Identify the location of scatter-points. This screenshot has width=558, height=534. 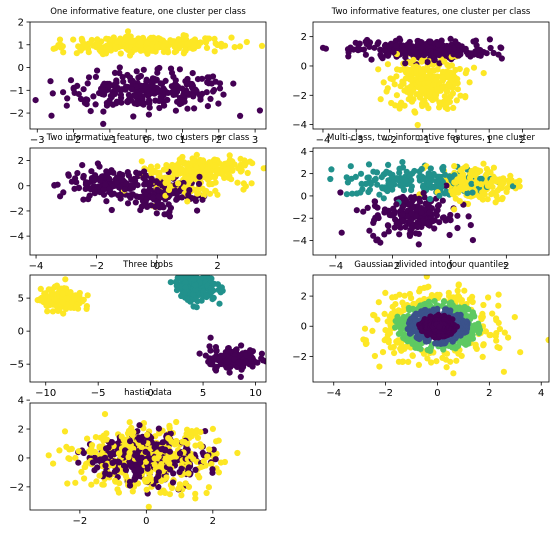
(425, 203).